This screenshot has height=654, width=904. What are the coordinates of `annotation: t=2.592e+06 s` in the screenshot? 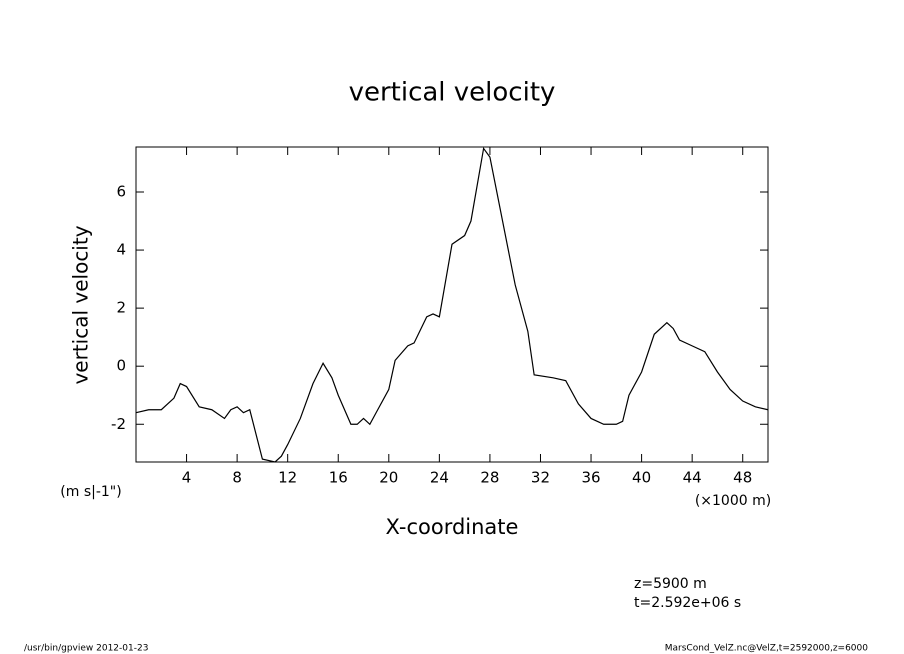 It's located at (687, 603).